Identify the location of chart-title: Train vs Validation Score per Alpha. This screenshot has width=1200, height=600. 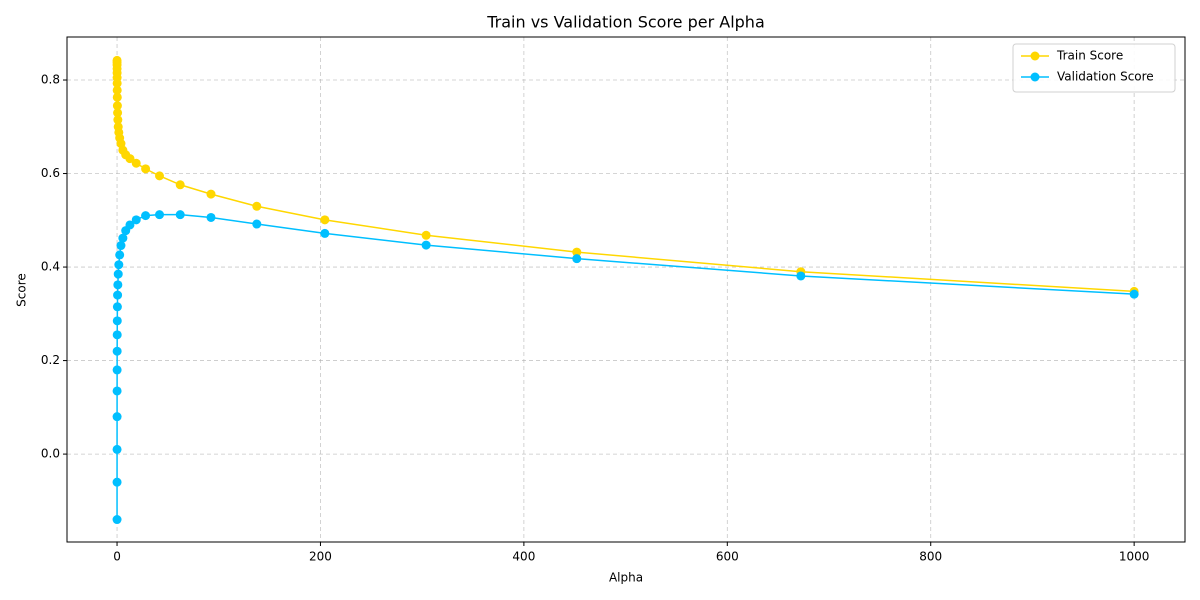
(625, 22).